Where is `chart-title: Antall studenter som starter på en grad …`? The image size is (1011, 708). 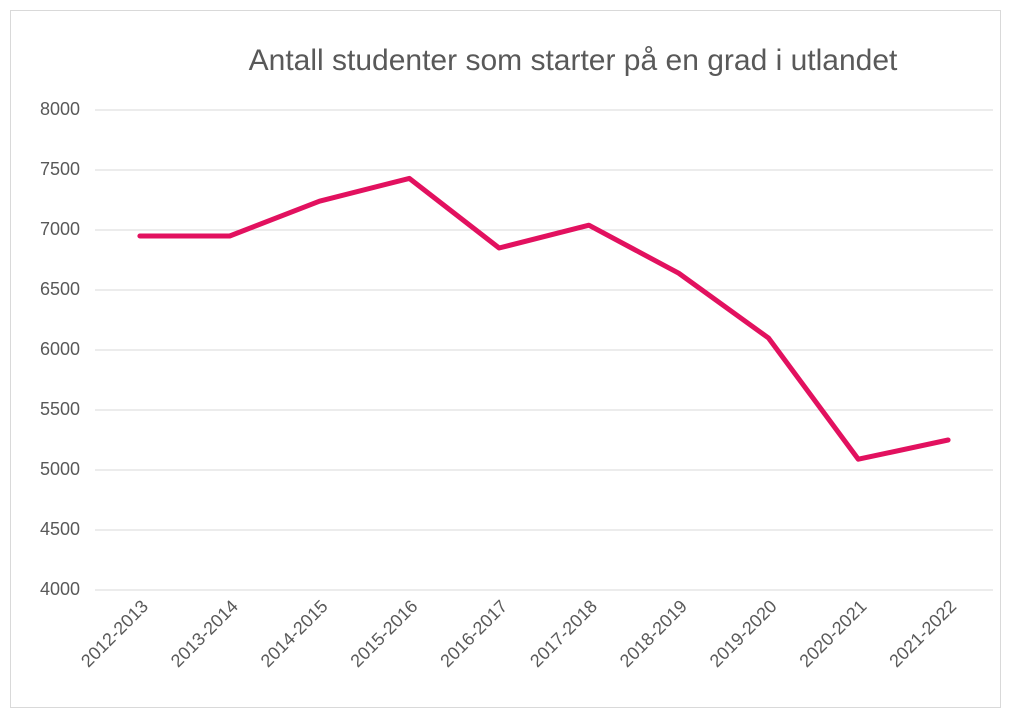
chart-title: Antall studenter som starter på en grad … is located at coordinates (573, 60).